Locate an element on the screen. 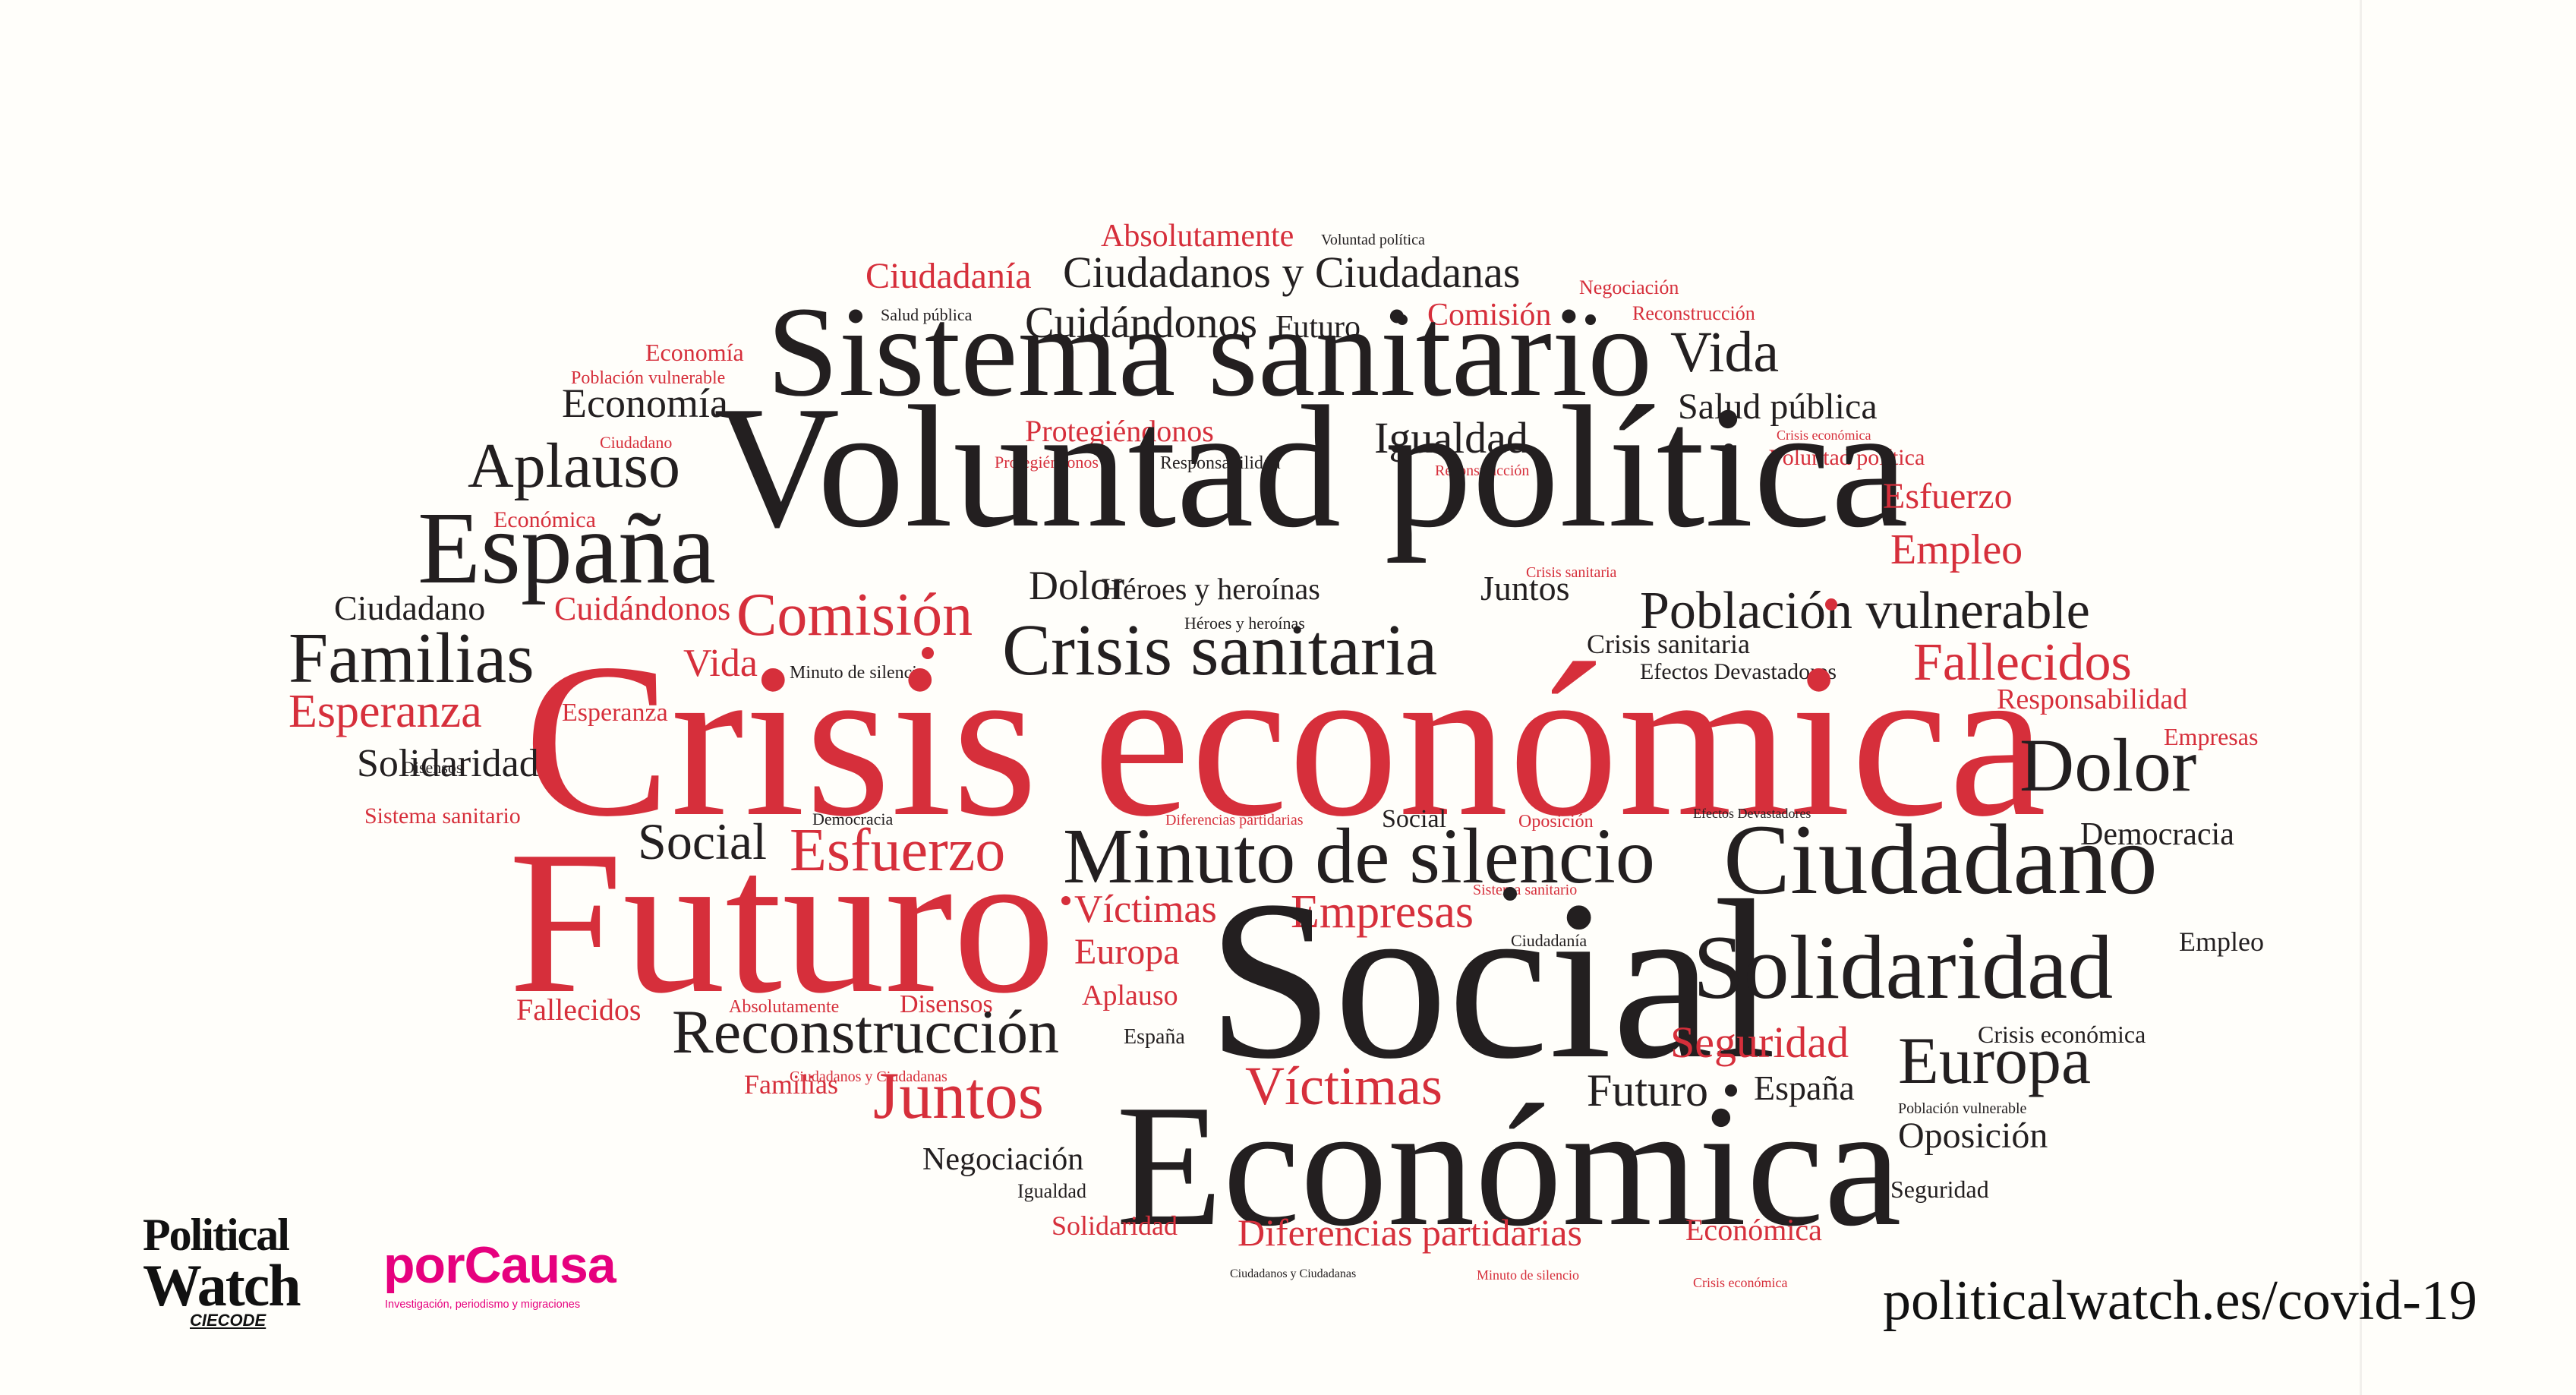  word-democracia: Democracia is located at coordinates (2157, 834).